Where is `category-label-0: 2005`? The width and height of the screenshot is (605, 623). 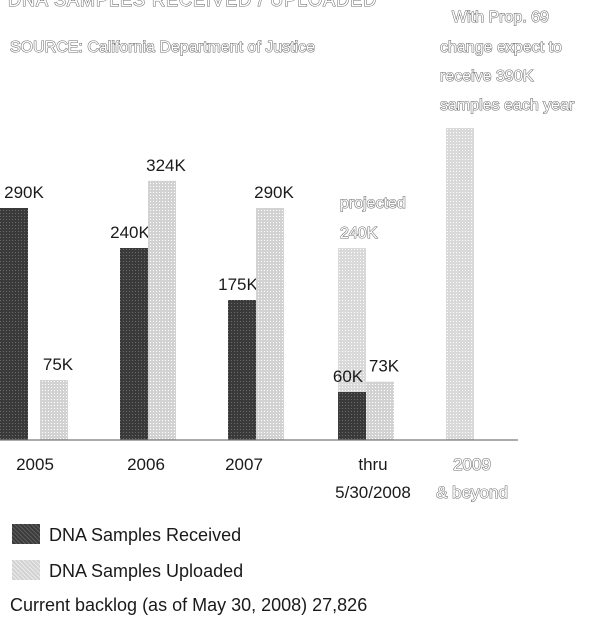 category-label-0: 2005 is located at coordinates (35, 464).